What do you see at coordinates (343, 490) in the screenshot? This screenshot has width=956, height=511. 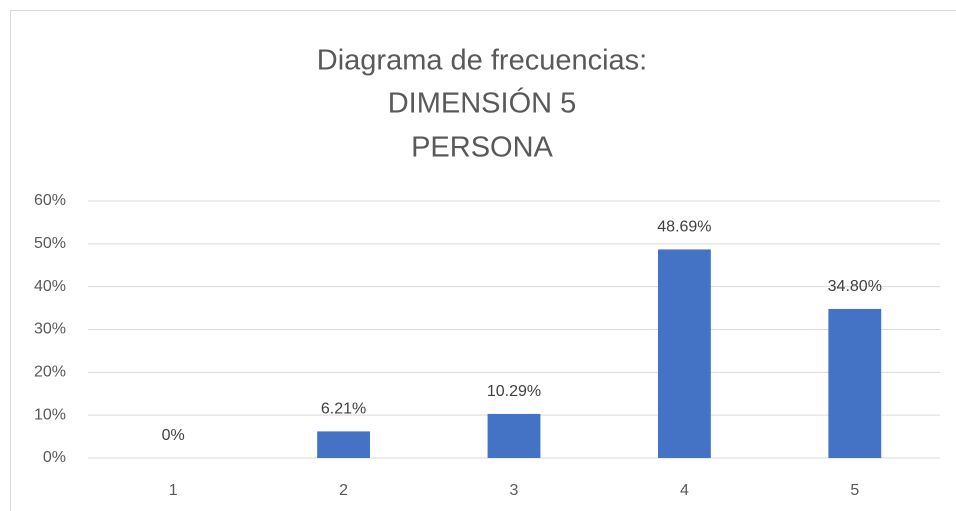 I see `x-tick-label: 2` at bounding box center [343, 490].